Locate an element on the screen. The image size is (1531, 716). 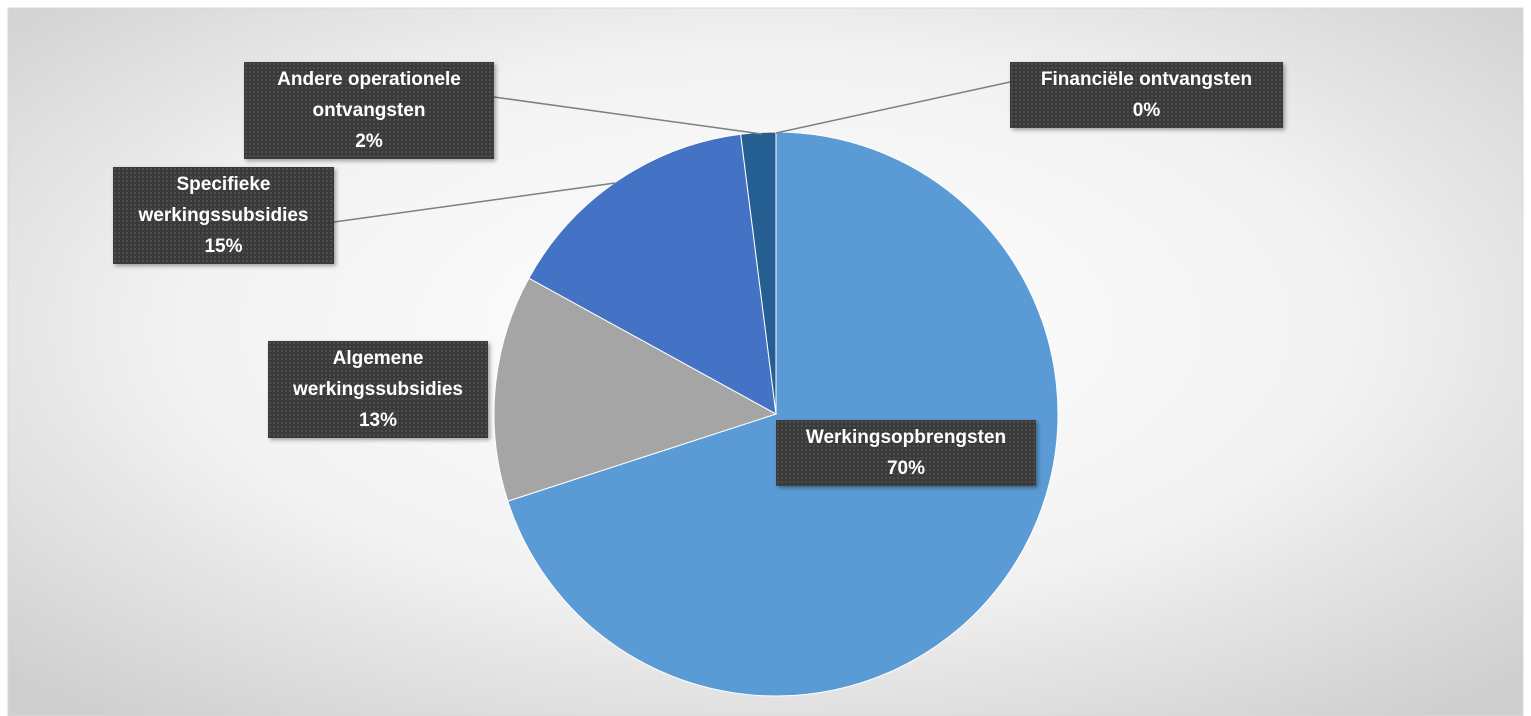
data-label: Andere operationele ontvangsten 2% is located at coordinates (369, 110).